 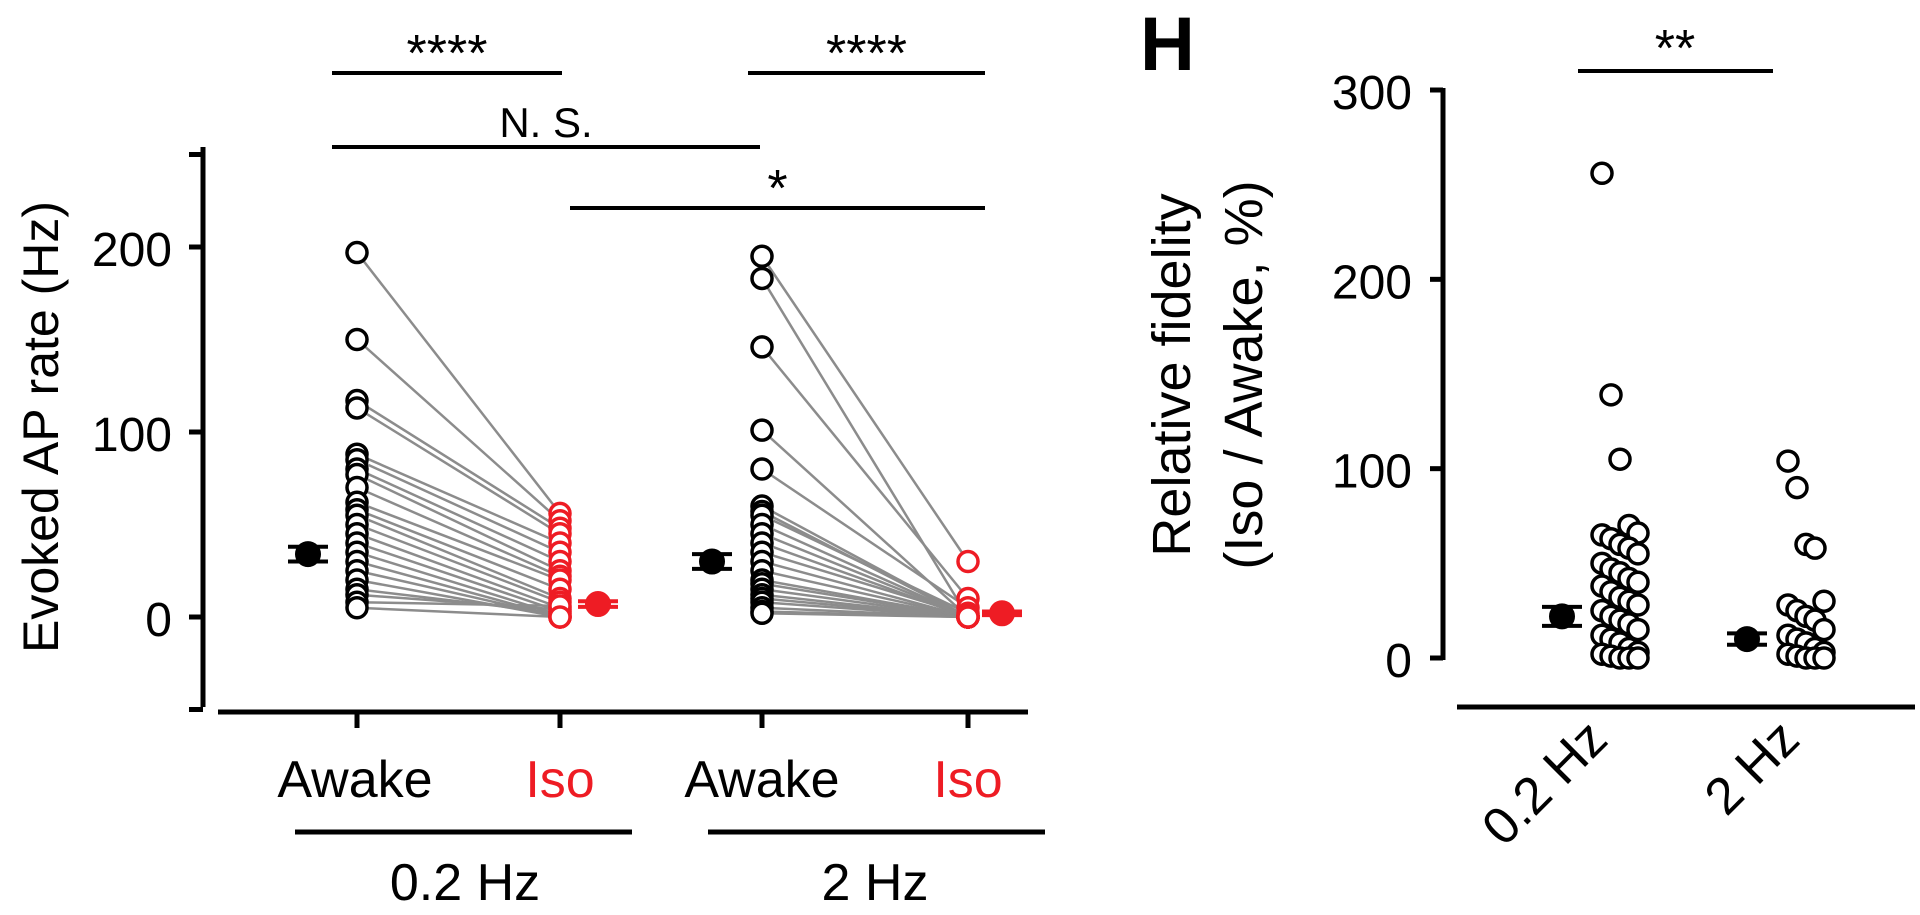 I want to click on left-ytick-label: 100, so click(x=132, y=435).